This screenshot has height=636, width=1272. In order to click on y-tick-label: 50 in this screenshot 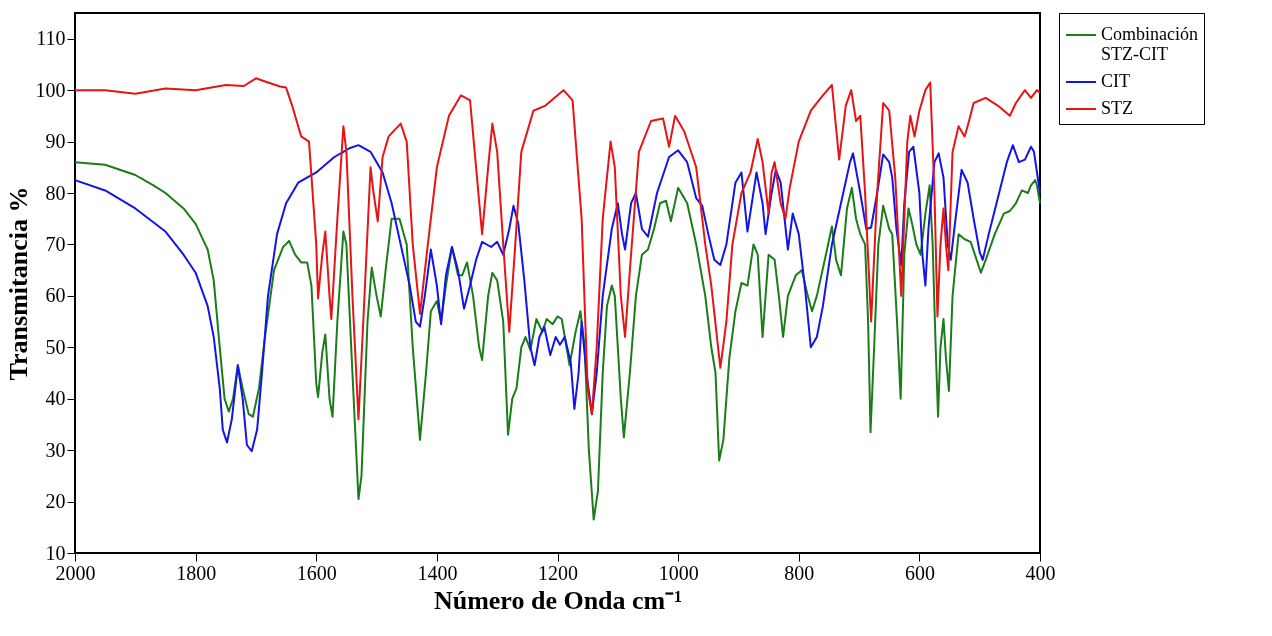, I will do `click(55, 346)`.